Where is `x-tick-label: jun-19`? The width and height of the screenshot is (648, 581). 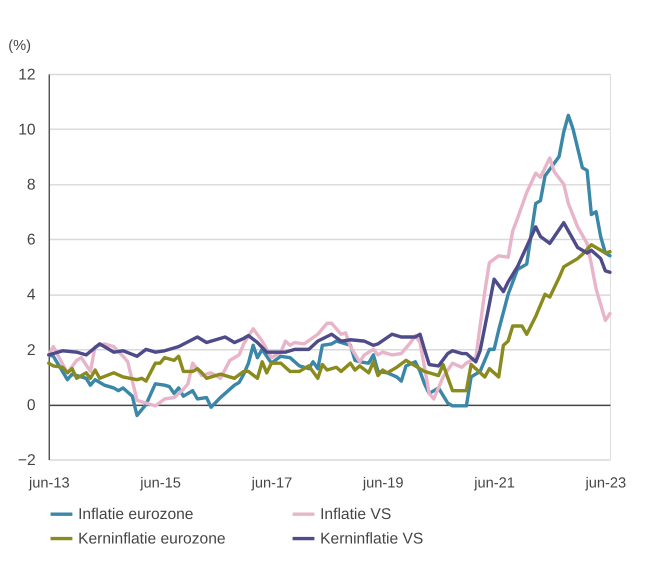
x-tick-label: jun-19 is located at coordinates (383, 483).